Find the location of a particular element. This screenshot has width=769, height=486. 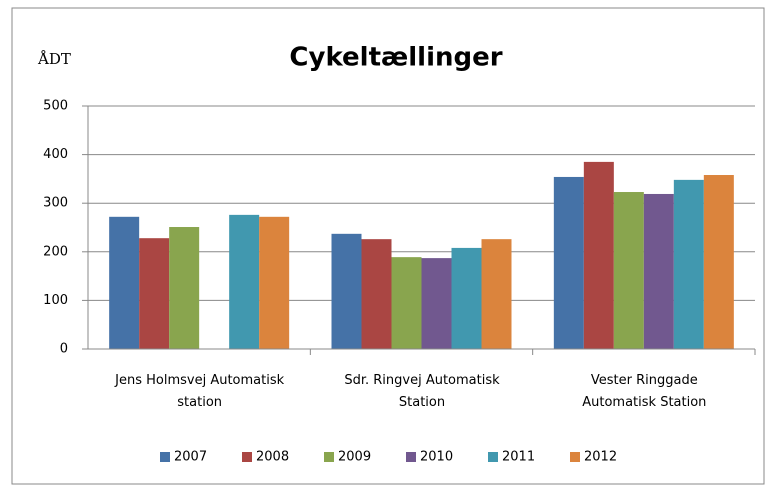

y-tick-label: 300 is located at coordinates (55, 203).